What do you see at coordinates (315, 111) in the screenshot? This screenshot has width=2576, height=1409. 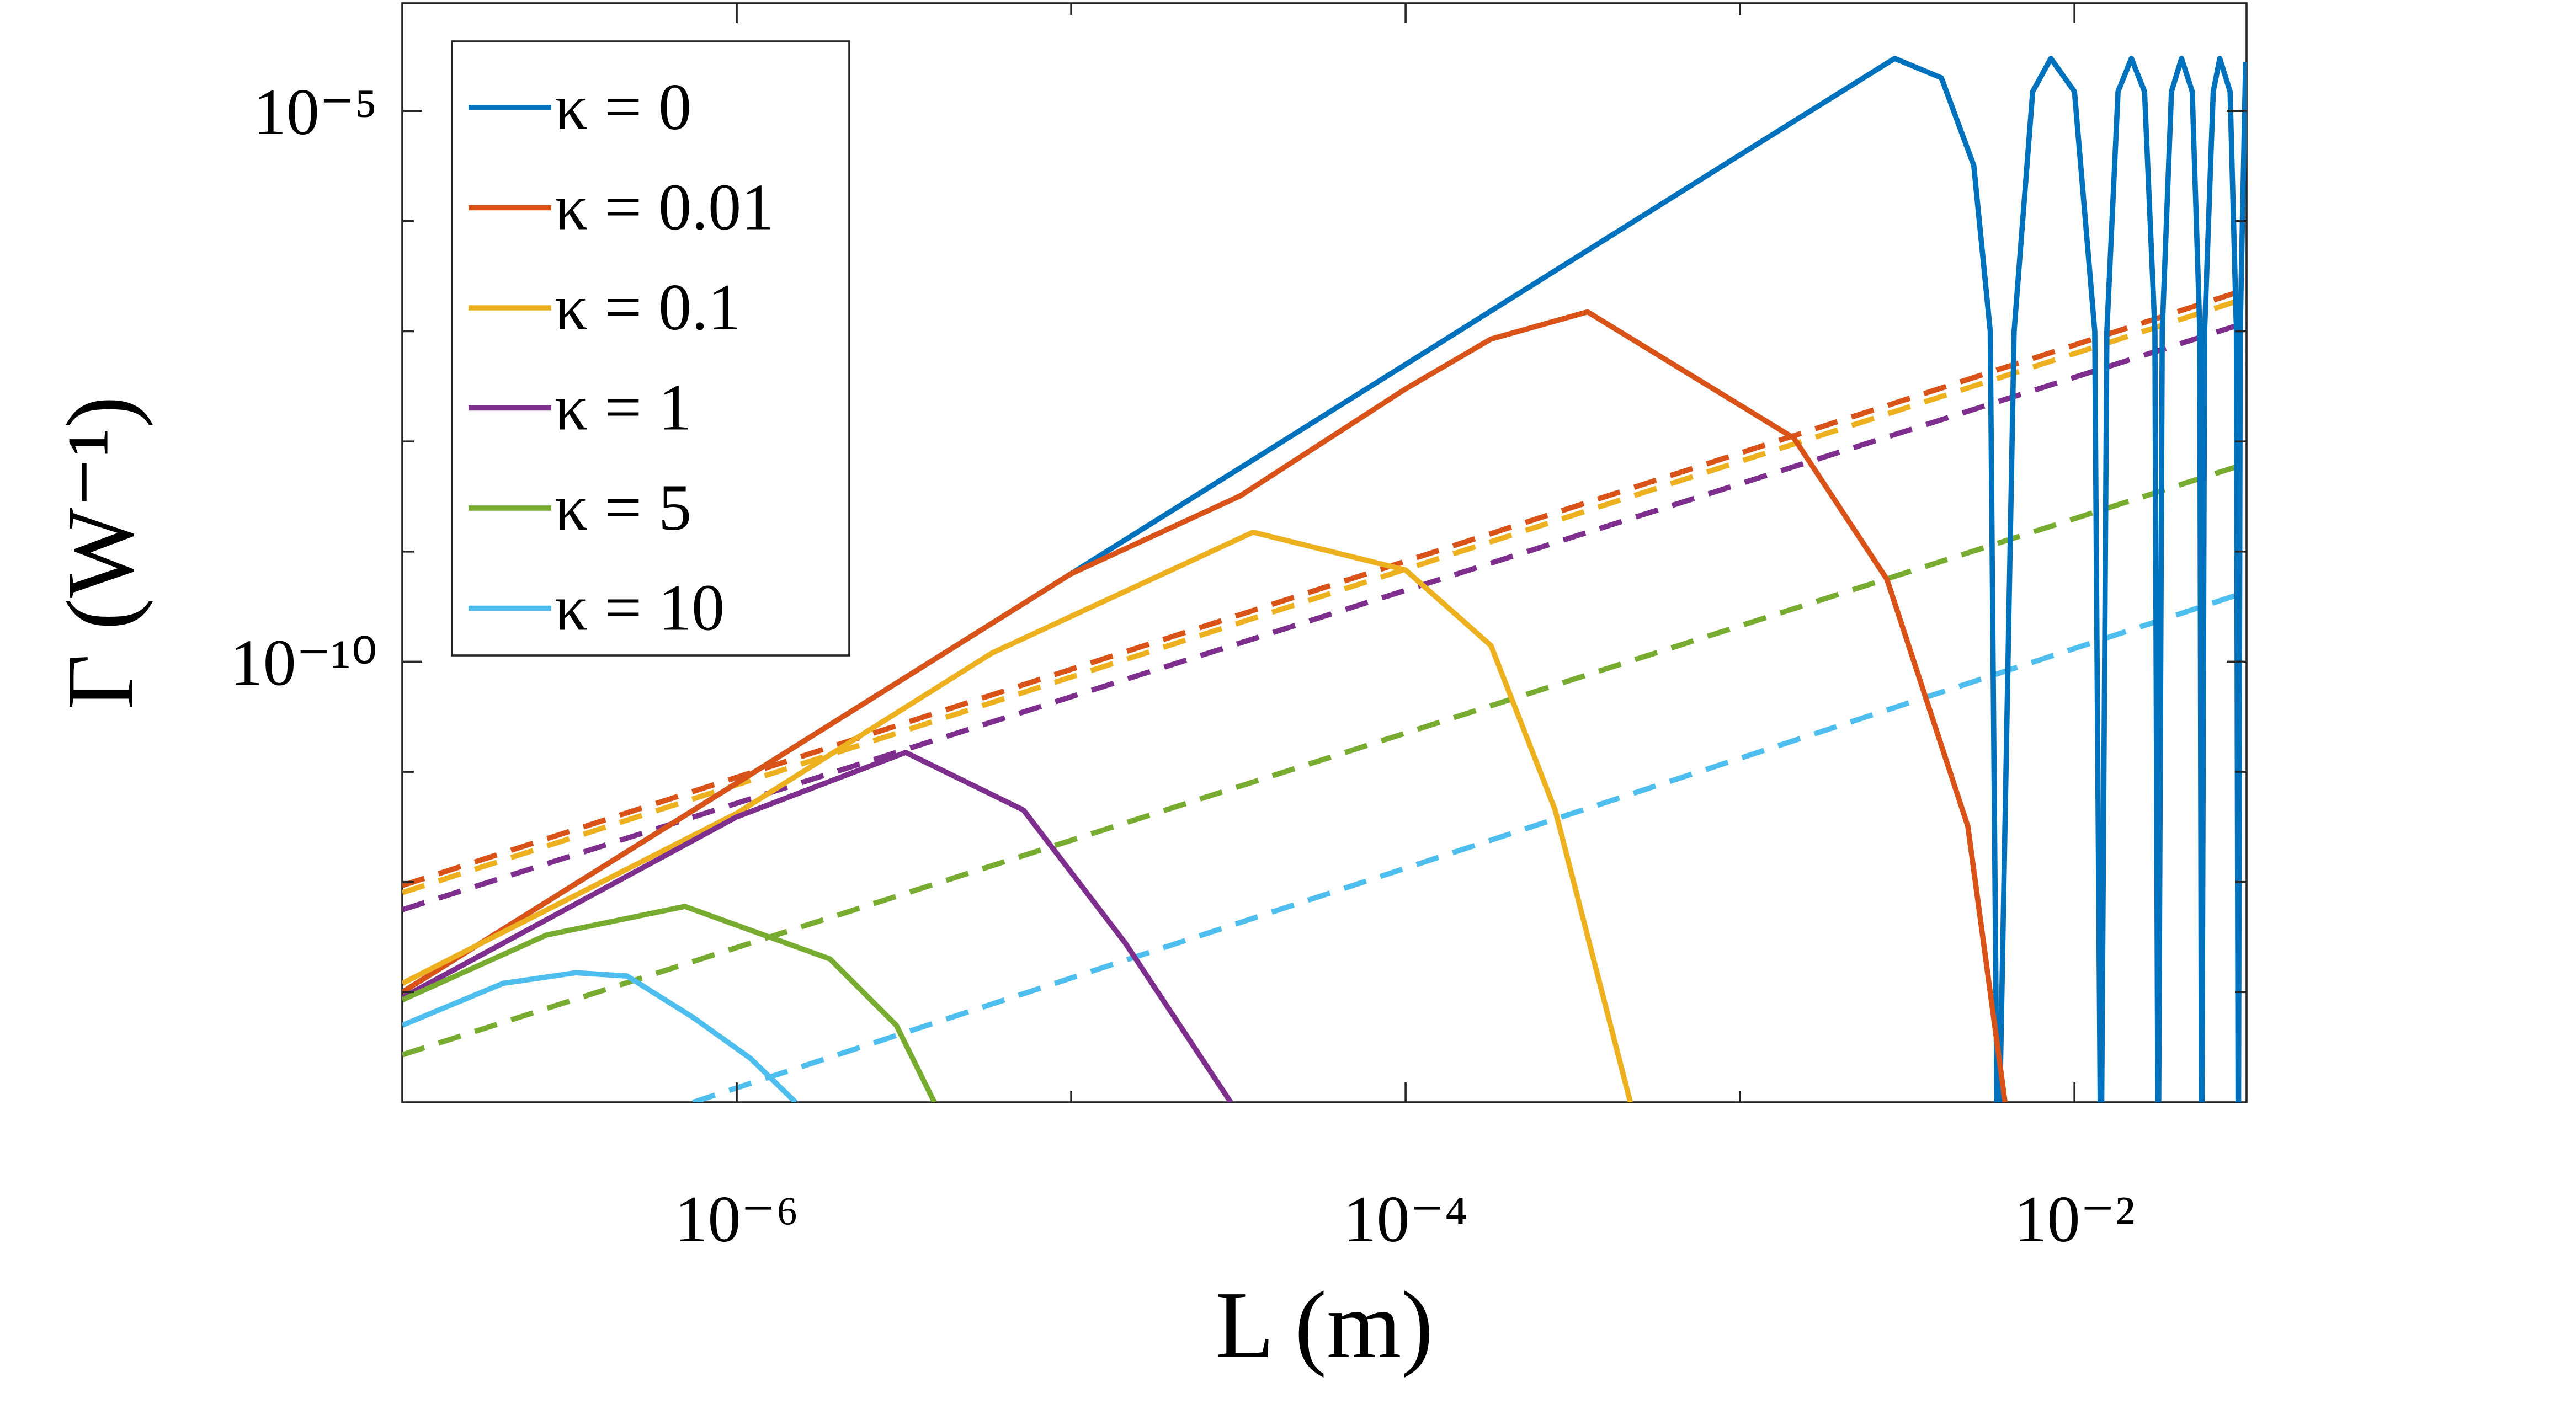 I see `y-tick-label: 10⁻⁵` at bounding box center [315, 111].